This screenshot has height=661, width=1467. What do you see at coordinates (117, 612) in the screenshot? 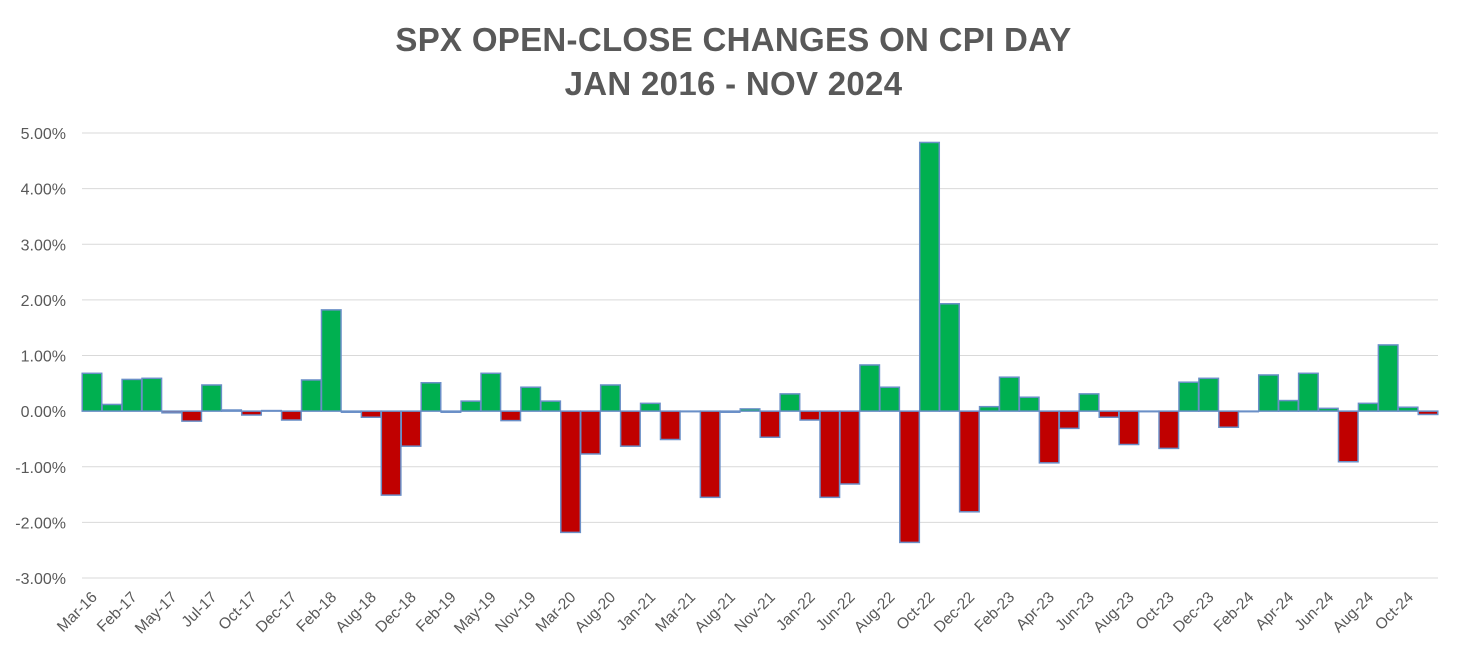
I see `x-tick-label: Feb-17` at bounding box center [117, 612].